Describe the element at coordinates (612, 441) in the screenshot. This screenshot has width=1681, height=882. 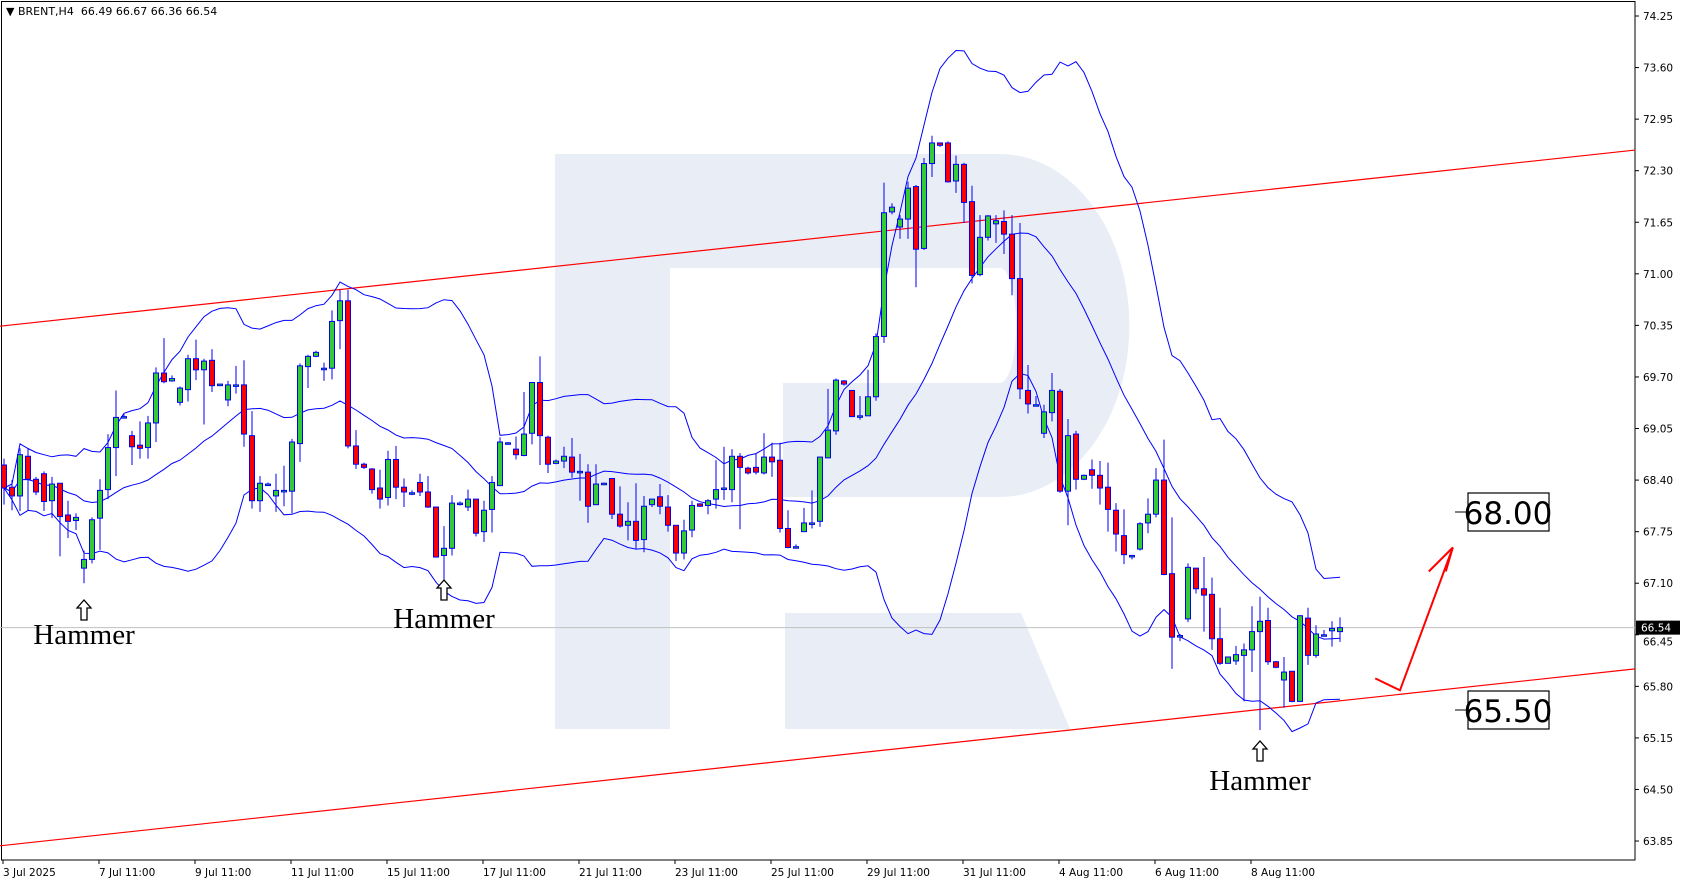
I see `logo-stem` at that location.